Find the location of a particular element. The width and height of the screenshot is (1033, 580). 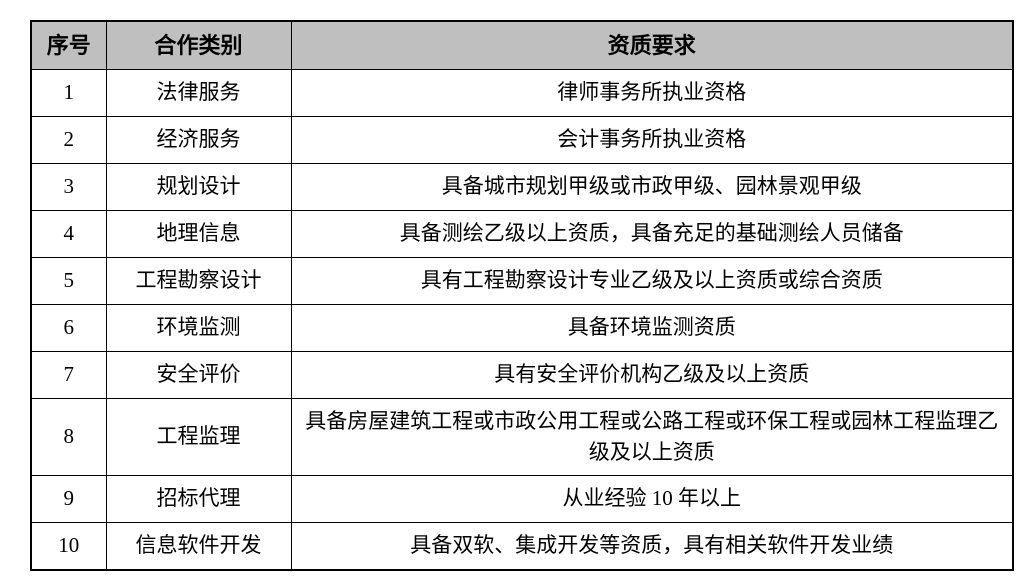

table-row: 5 工程勘察设计 具有工程勘察设计专业乙级及以上资质或综合资质 is located at coordinates (522, 281).